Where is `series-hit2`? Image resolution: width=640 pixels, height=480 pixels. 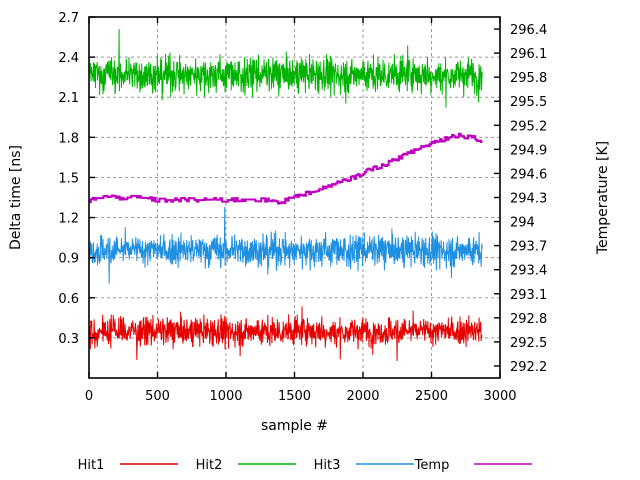 series-hit2 is located at coordinates (285, 68).